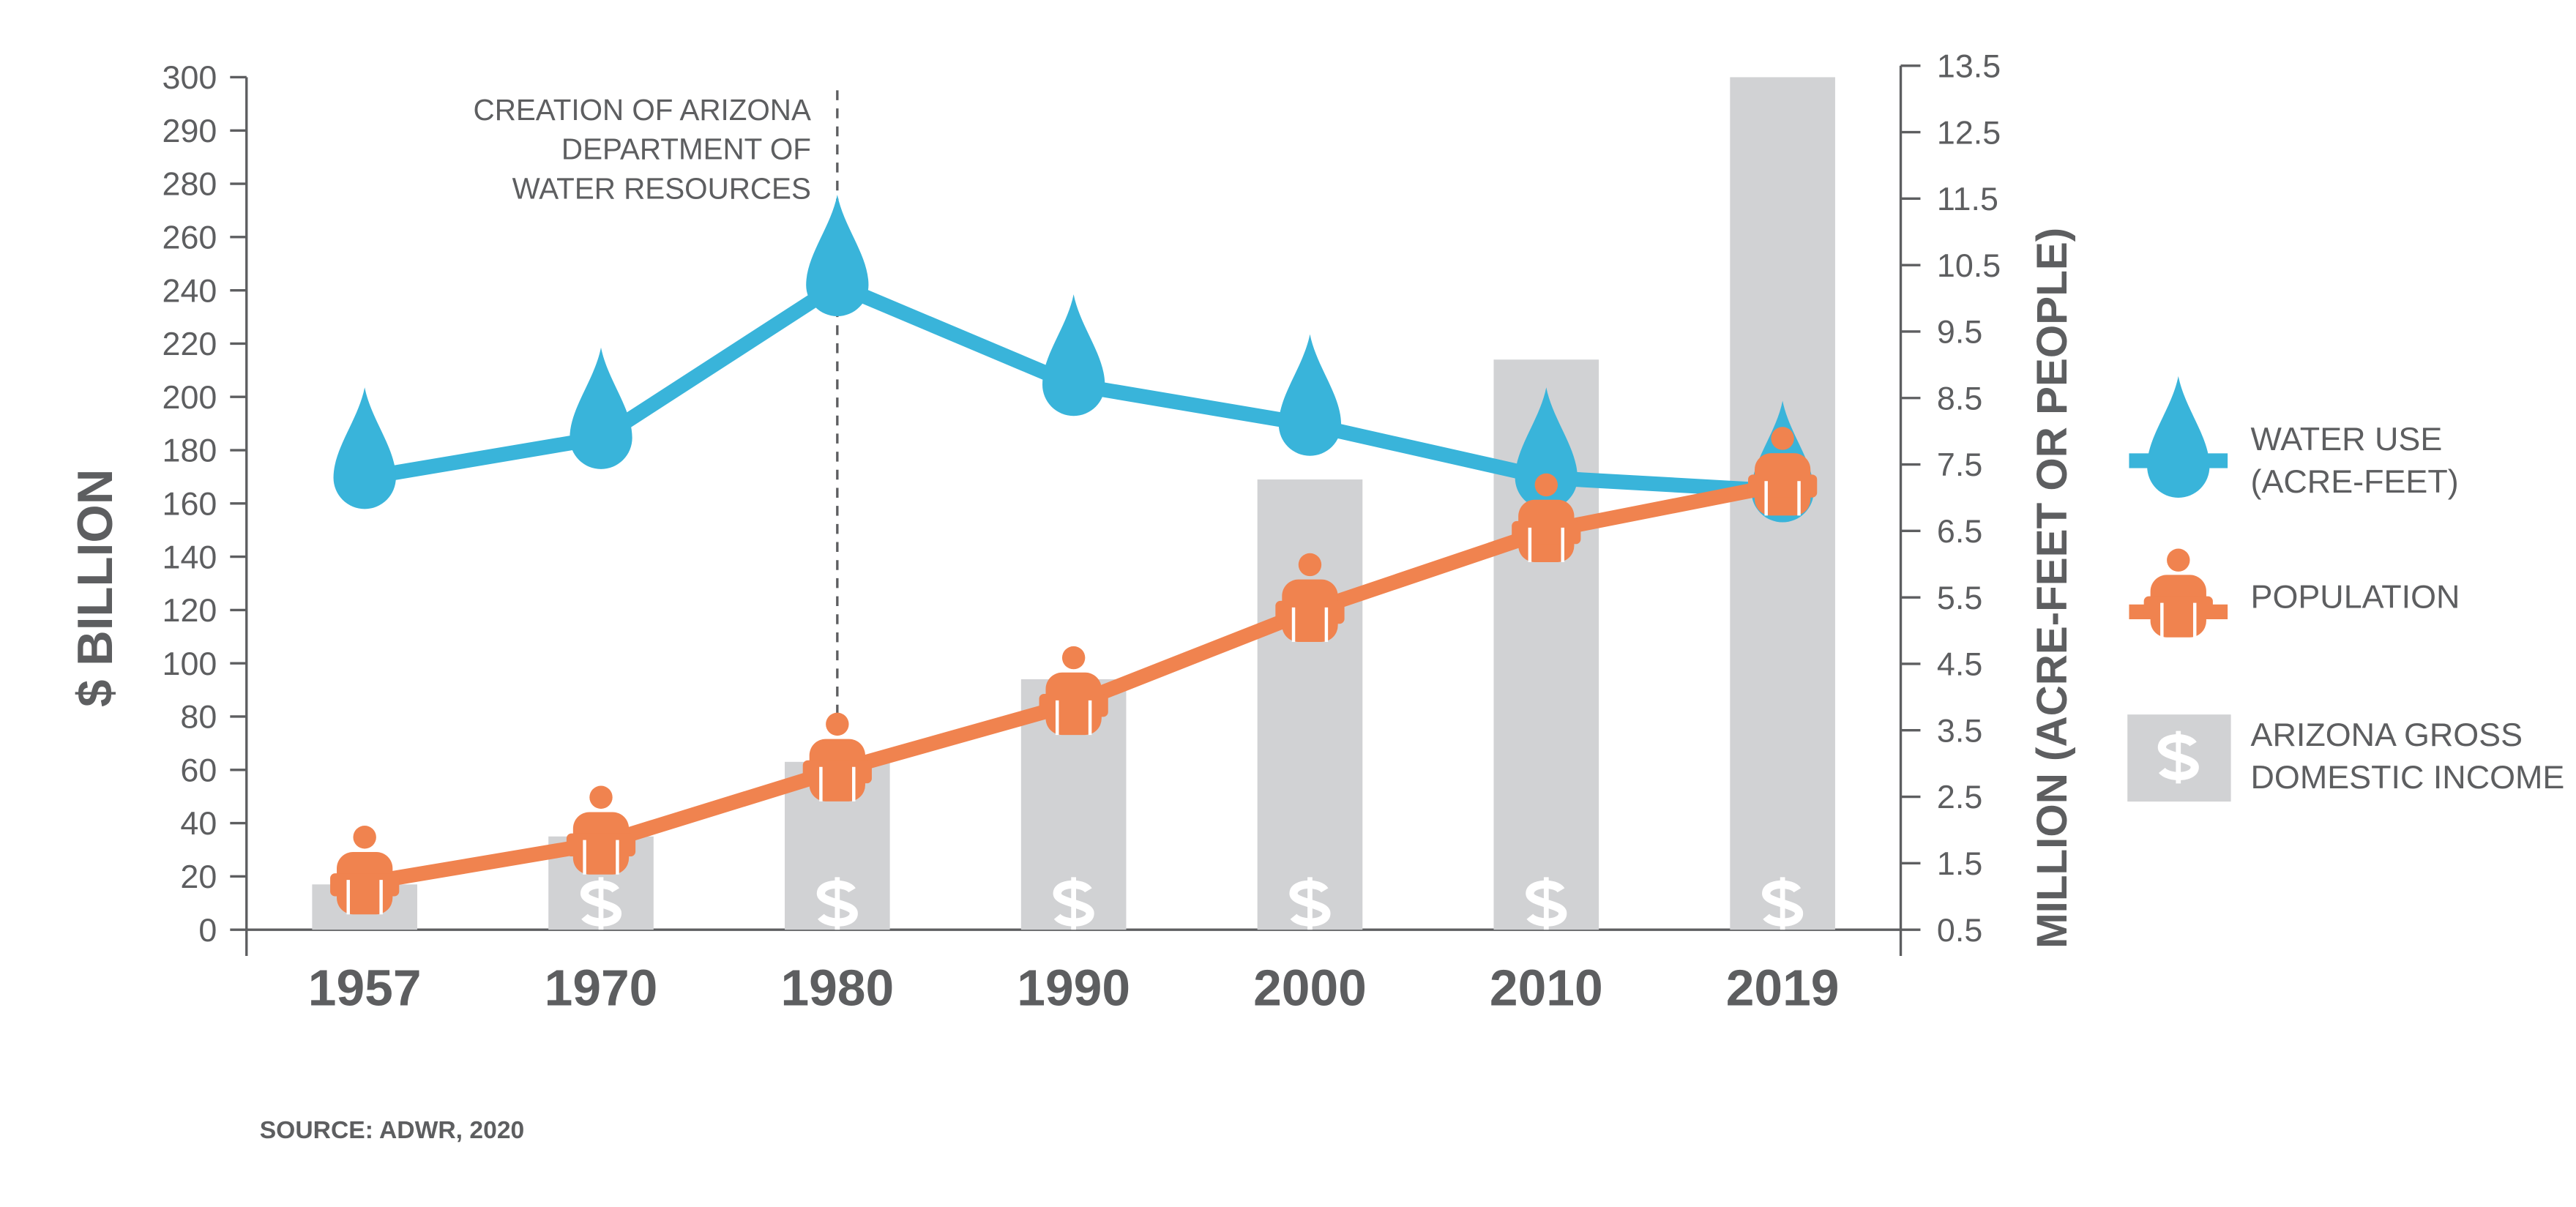 The width and height of the screenshot is (2576, 1207). What do you see at coordinates (601, 987) in the screenshot?
I see `x-tick-label: 1970` at bounding box center [601, 987].